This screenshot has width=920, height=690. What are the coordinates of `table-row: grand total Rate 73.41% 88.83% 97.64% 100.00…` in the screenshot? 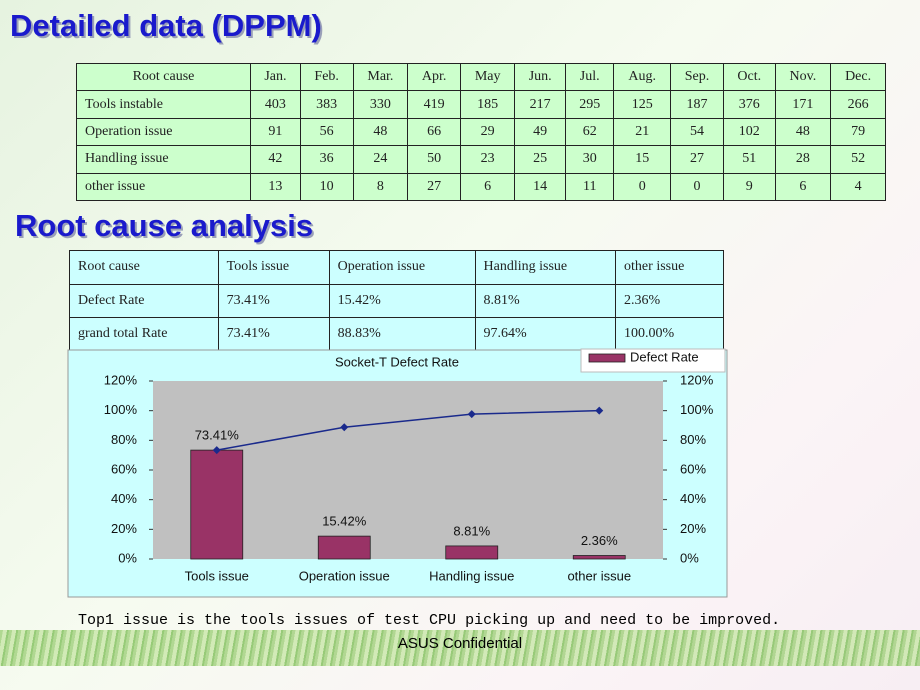 It's located at (396, 334).